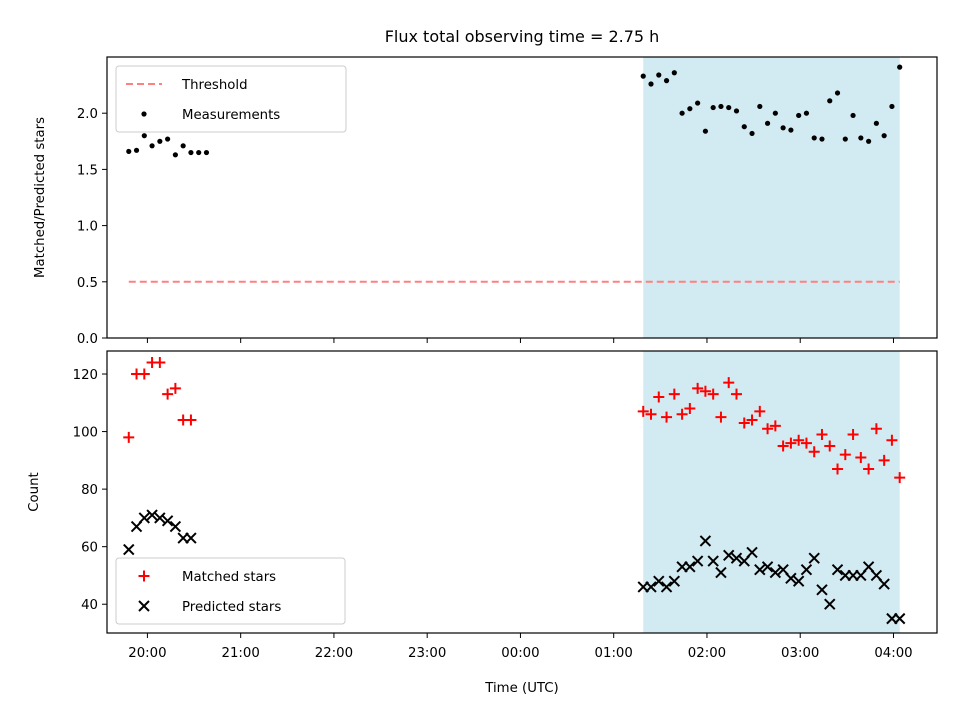 The height and width of the screenshot is (720, 960). I want to click on panel-2-shaded-interval, so click(771, 492).